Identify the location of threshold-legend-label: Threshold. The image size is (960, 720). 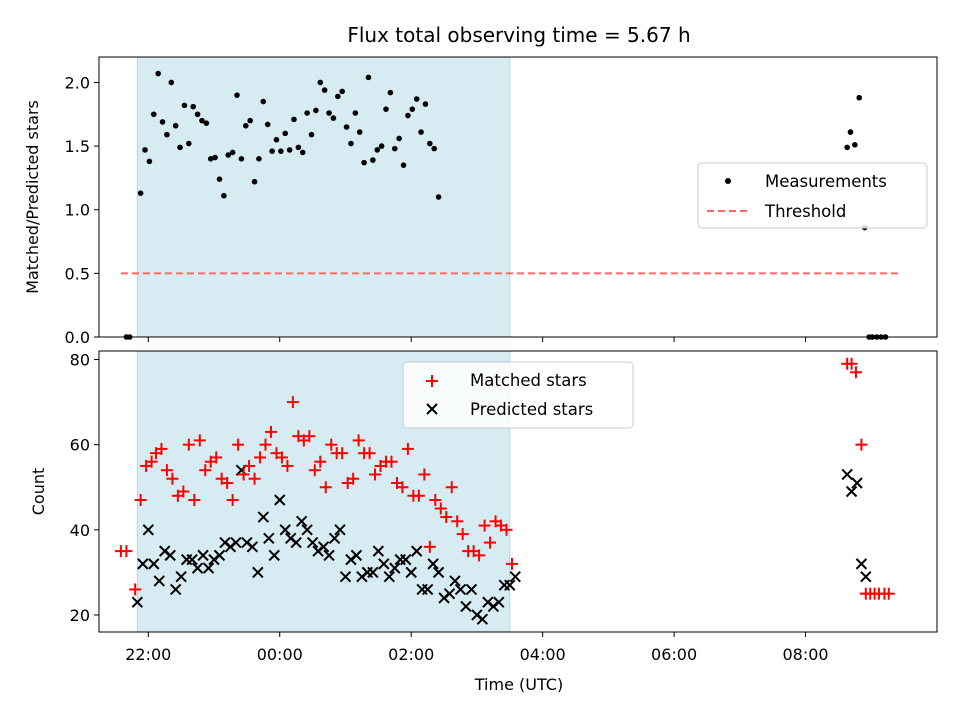
(805, 211).